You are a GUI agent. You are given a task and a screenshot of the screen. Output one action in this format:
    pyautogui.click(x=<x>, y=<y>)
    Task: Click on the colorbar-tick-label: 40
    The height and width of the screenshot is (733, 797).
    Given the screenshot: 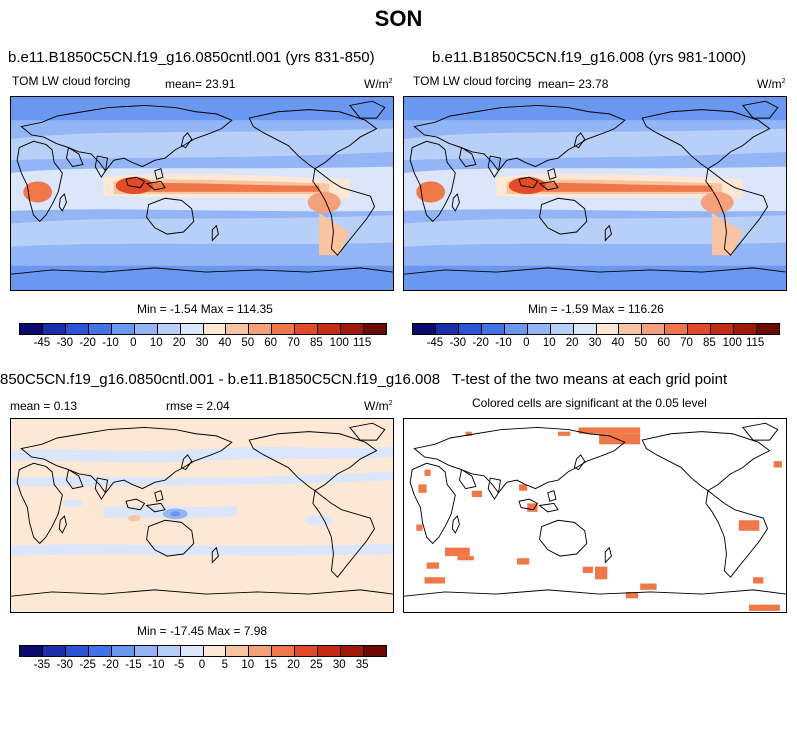 What is the action you would take?
    pyautogui.click(x=618, y=343)
    